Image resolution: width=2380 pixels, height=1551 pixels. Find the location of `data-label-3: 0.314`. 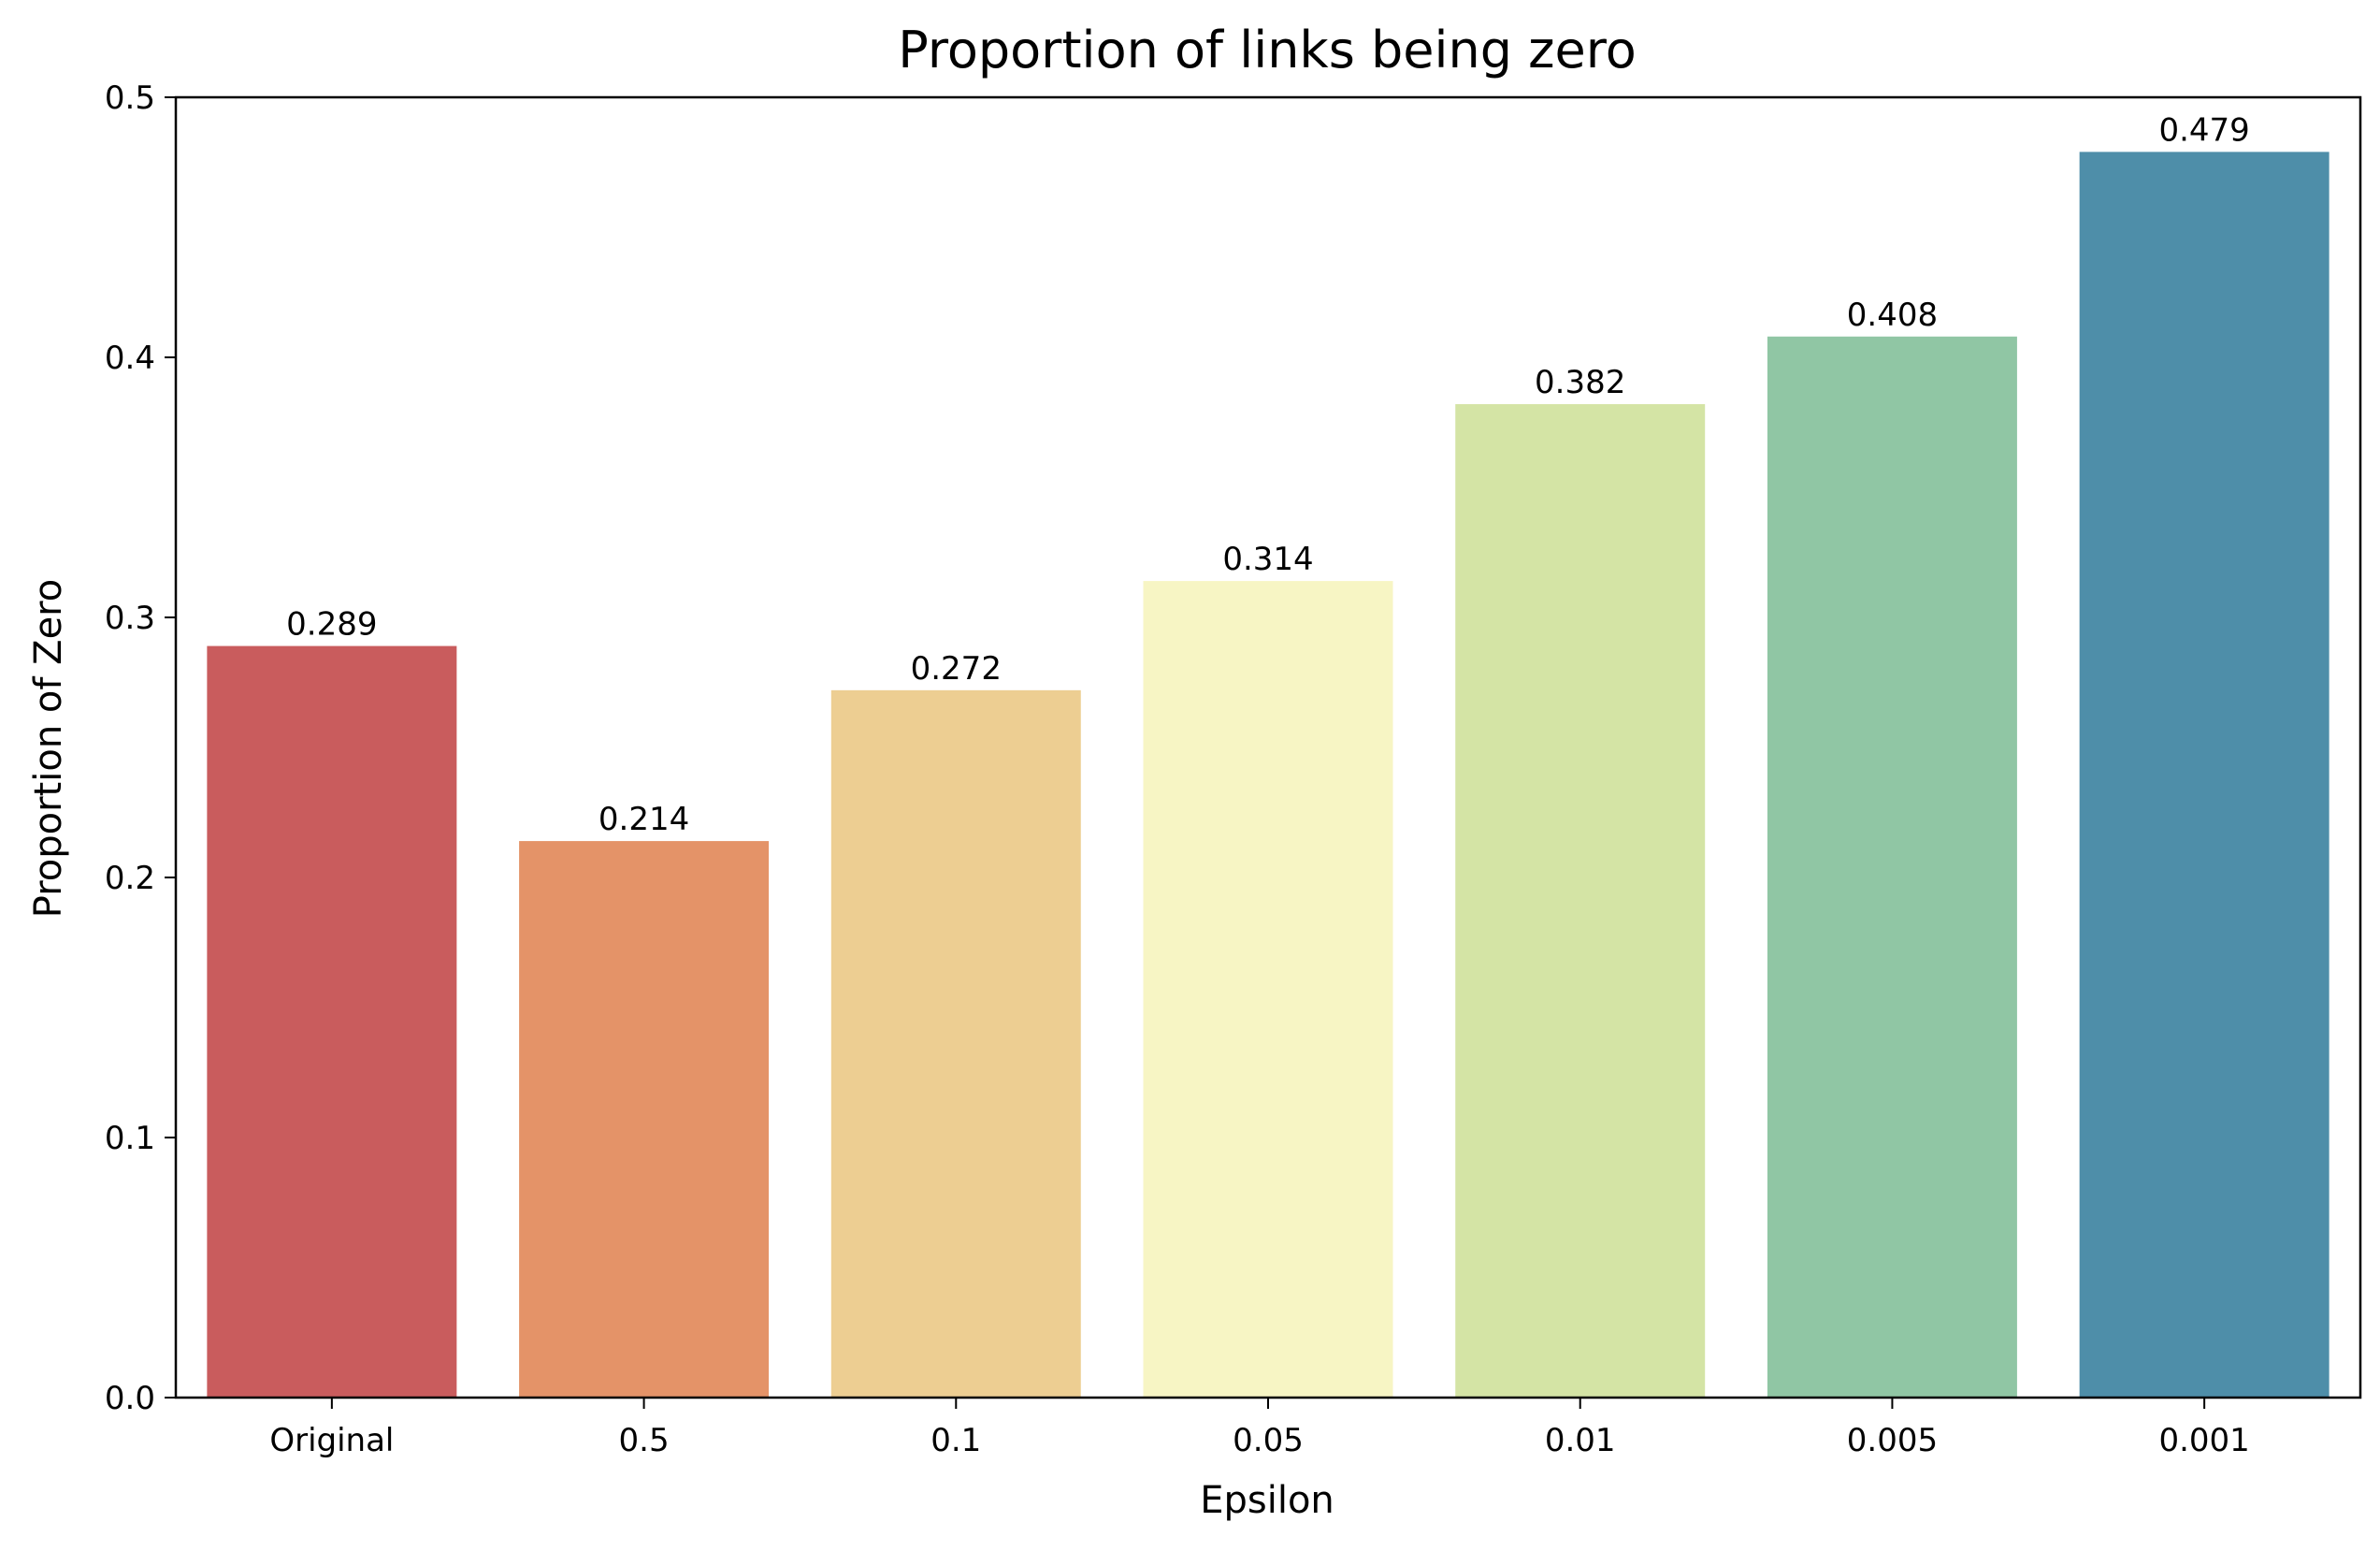

data-label-3: 0.314 is located at coordinates (1267, 559).